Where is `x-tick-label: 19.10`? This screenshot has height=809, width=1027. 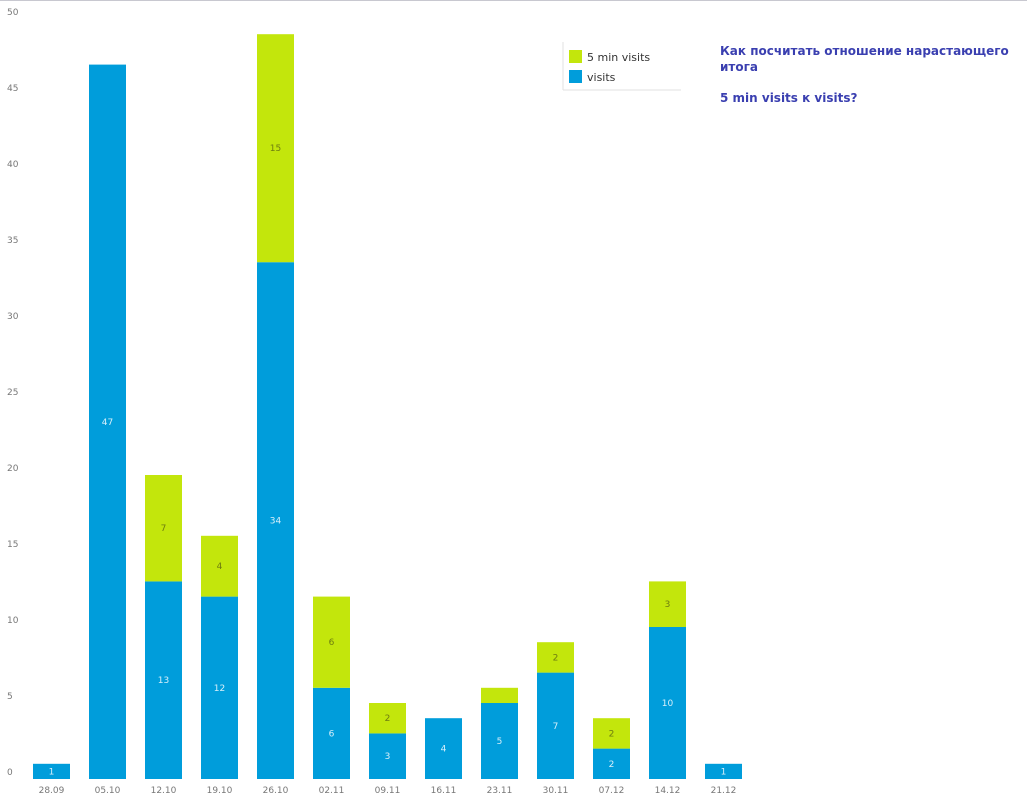
x-tick-label: 19.10 is located at coordinates (220, 791).